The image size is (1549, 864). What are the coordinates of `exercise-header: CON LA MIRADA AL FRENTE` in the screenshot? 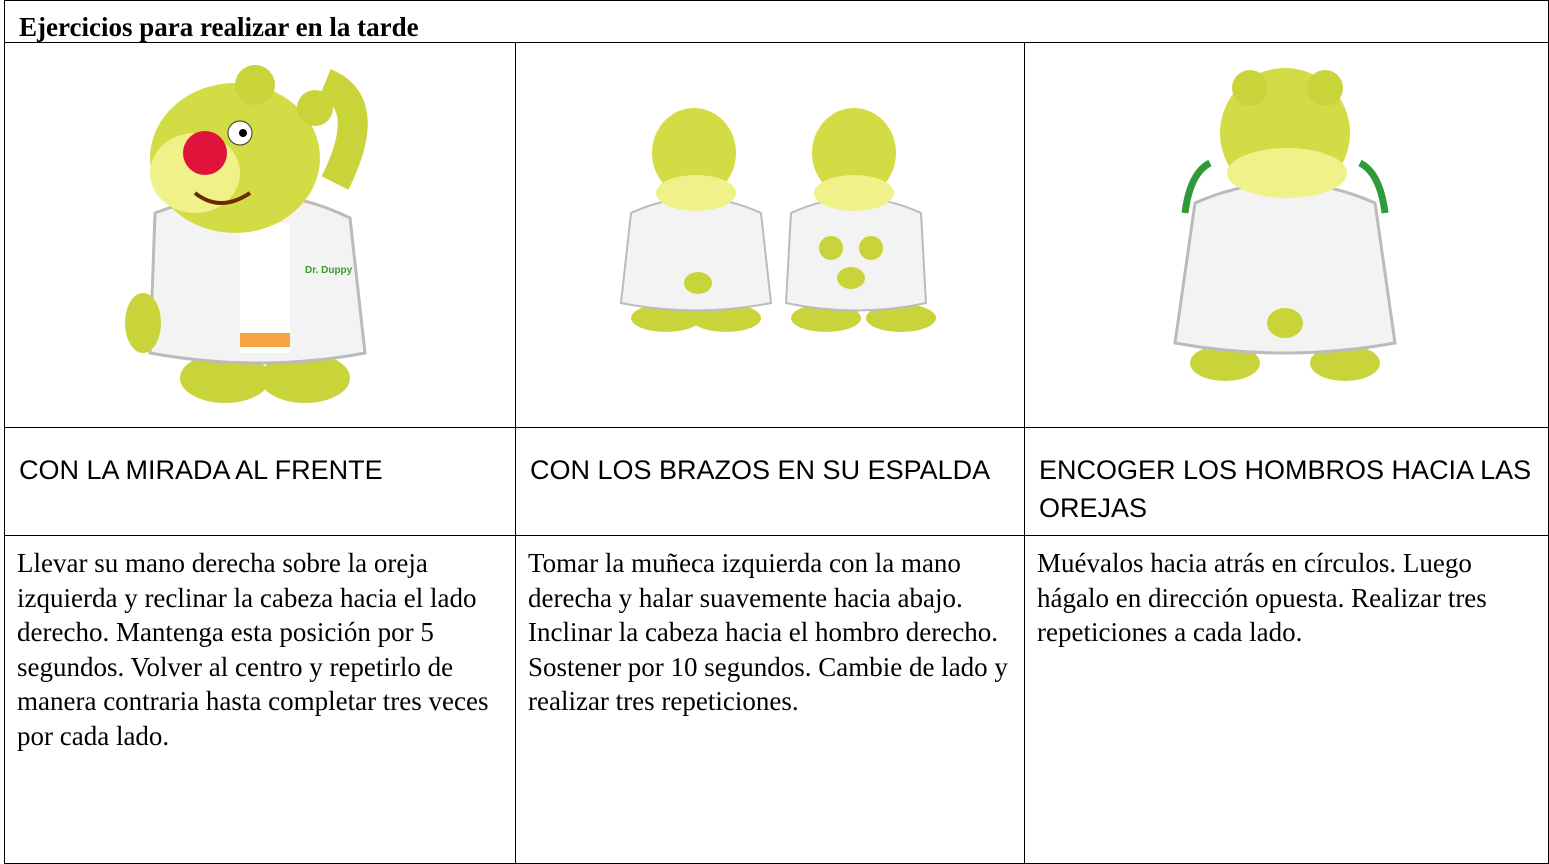 It's located at (260, 481).